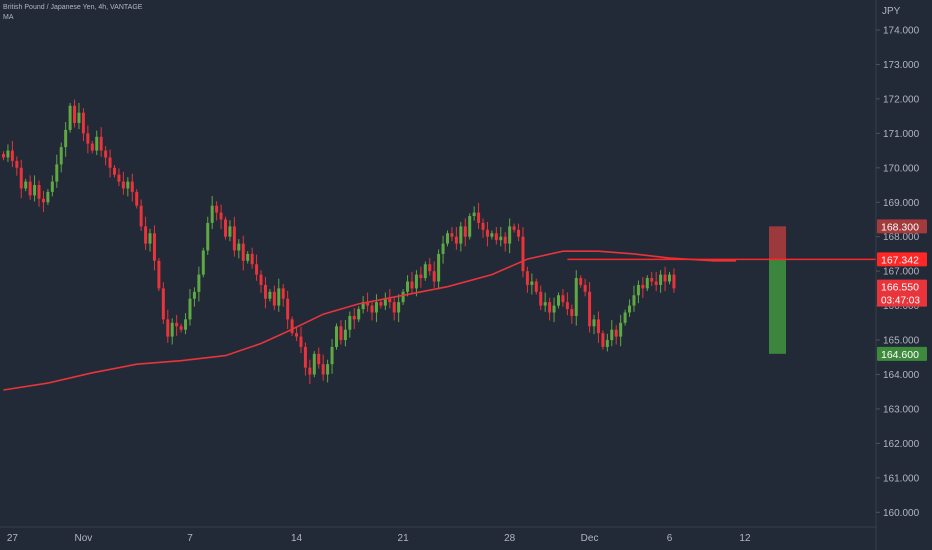  I want to click on time-axis: 27 Nov 7 14 21 28 Dec 6 12, so click(379, 538).